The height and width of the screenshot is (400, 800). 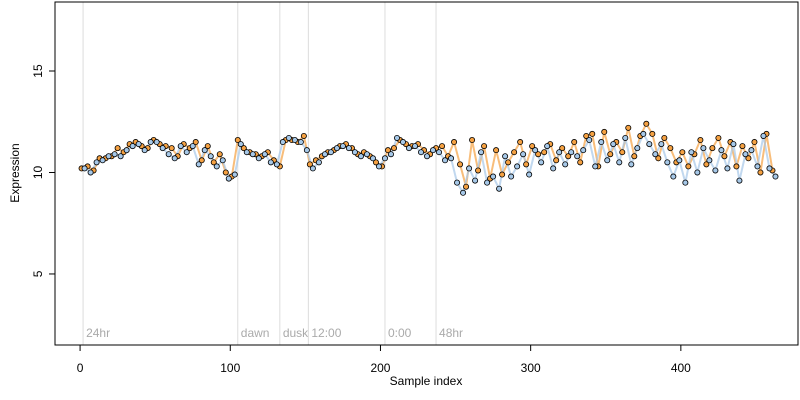 I want to click on y-tick-label: 5, so click(x=38, y=273).